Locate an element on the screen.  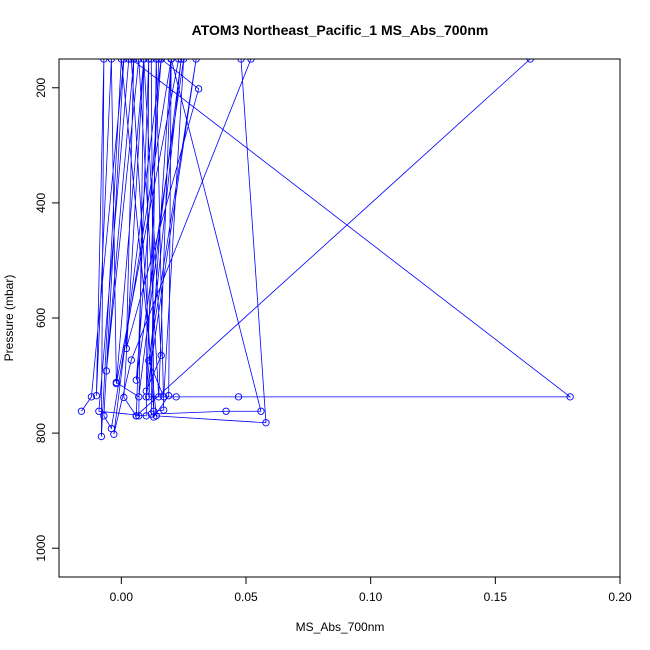
y-tick-label: 200 is located at coordinates (41, 87).